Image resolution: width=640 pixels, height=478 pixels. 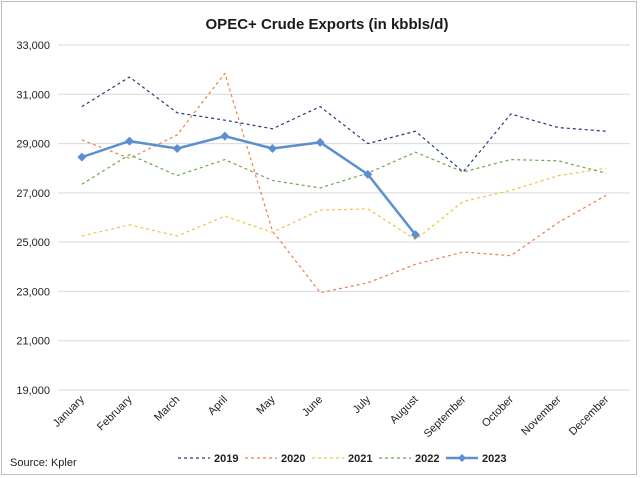 I want to click on series-line-2022, so click(x=344, y=170).